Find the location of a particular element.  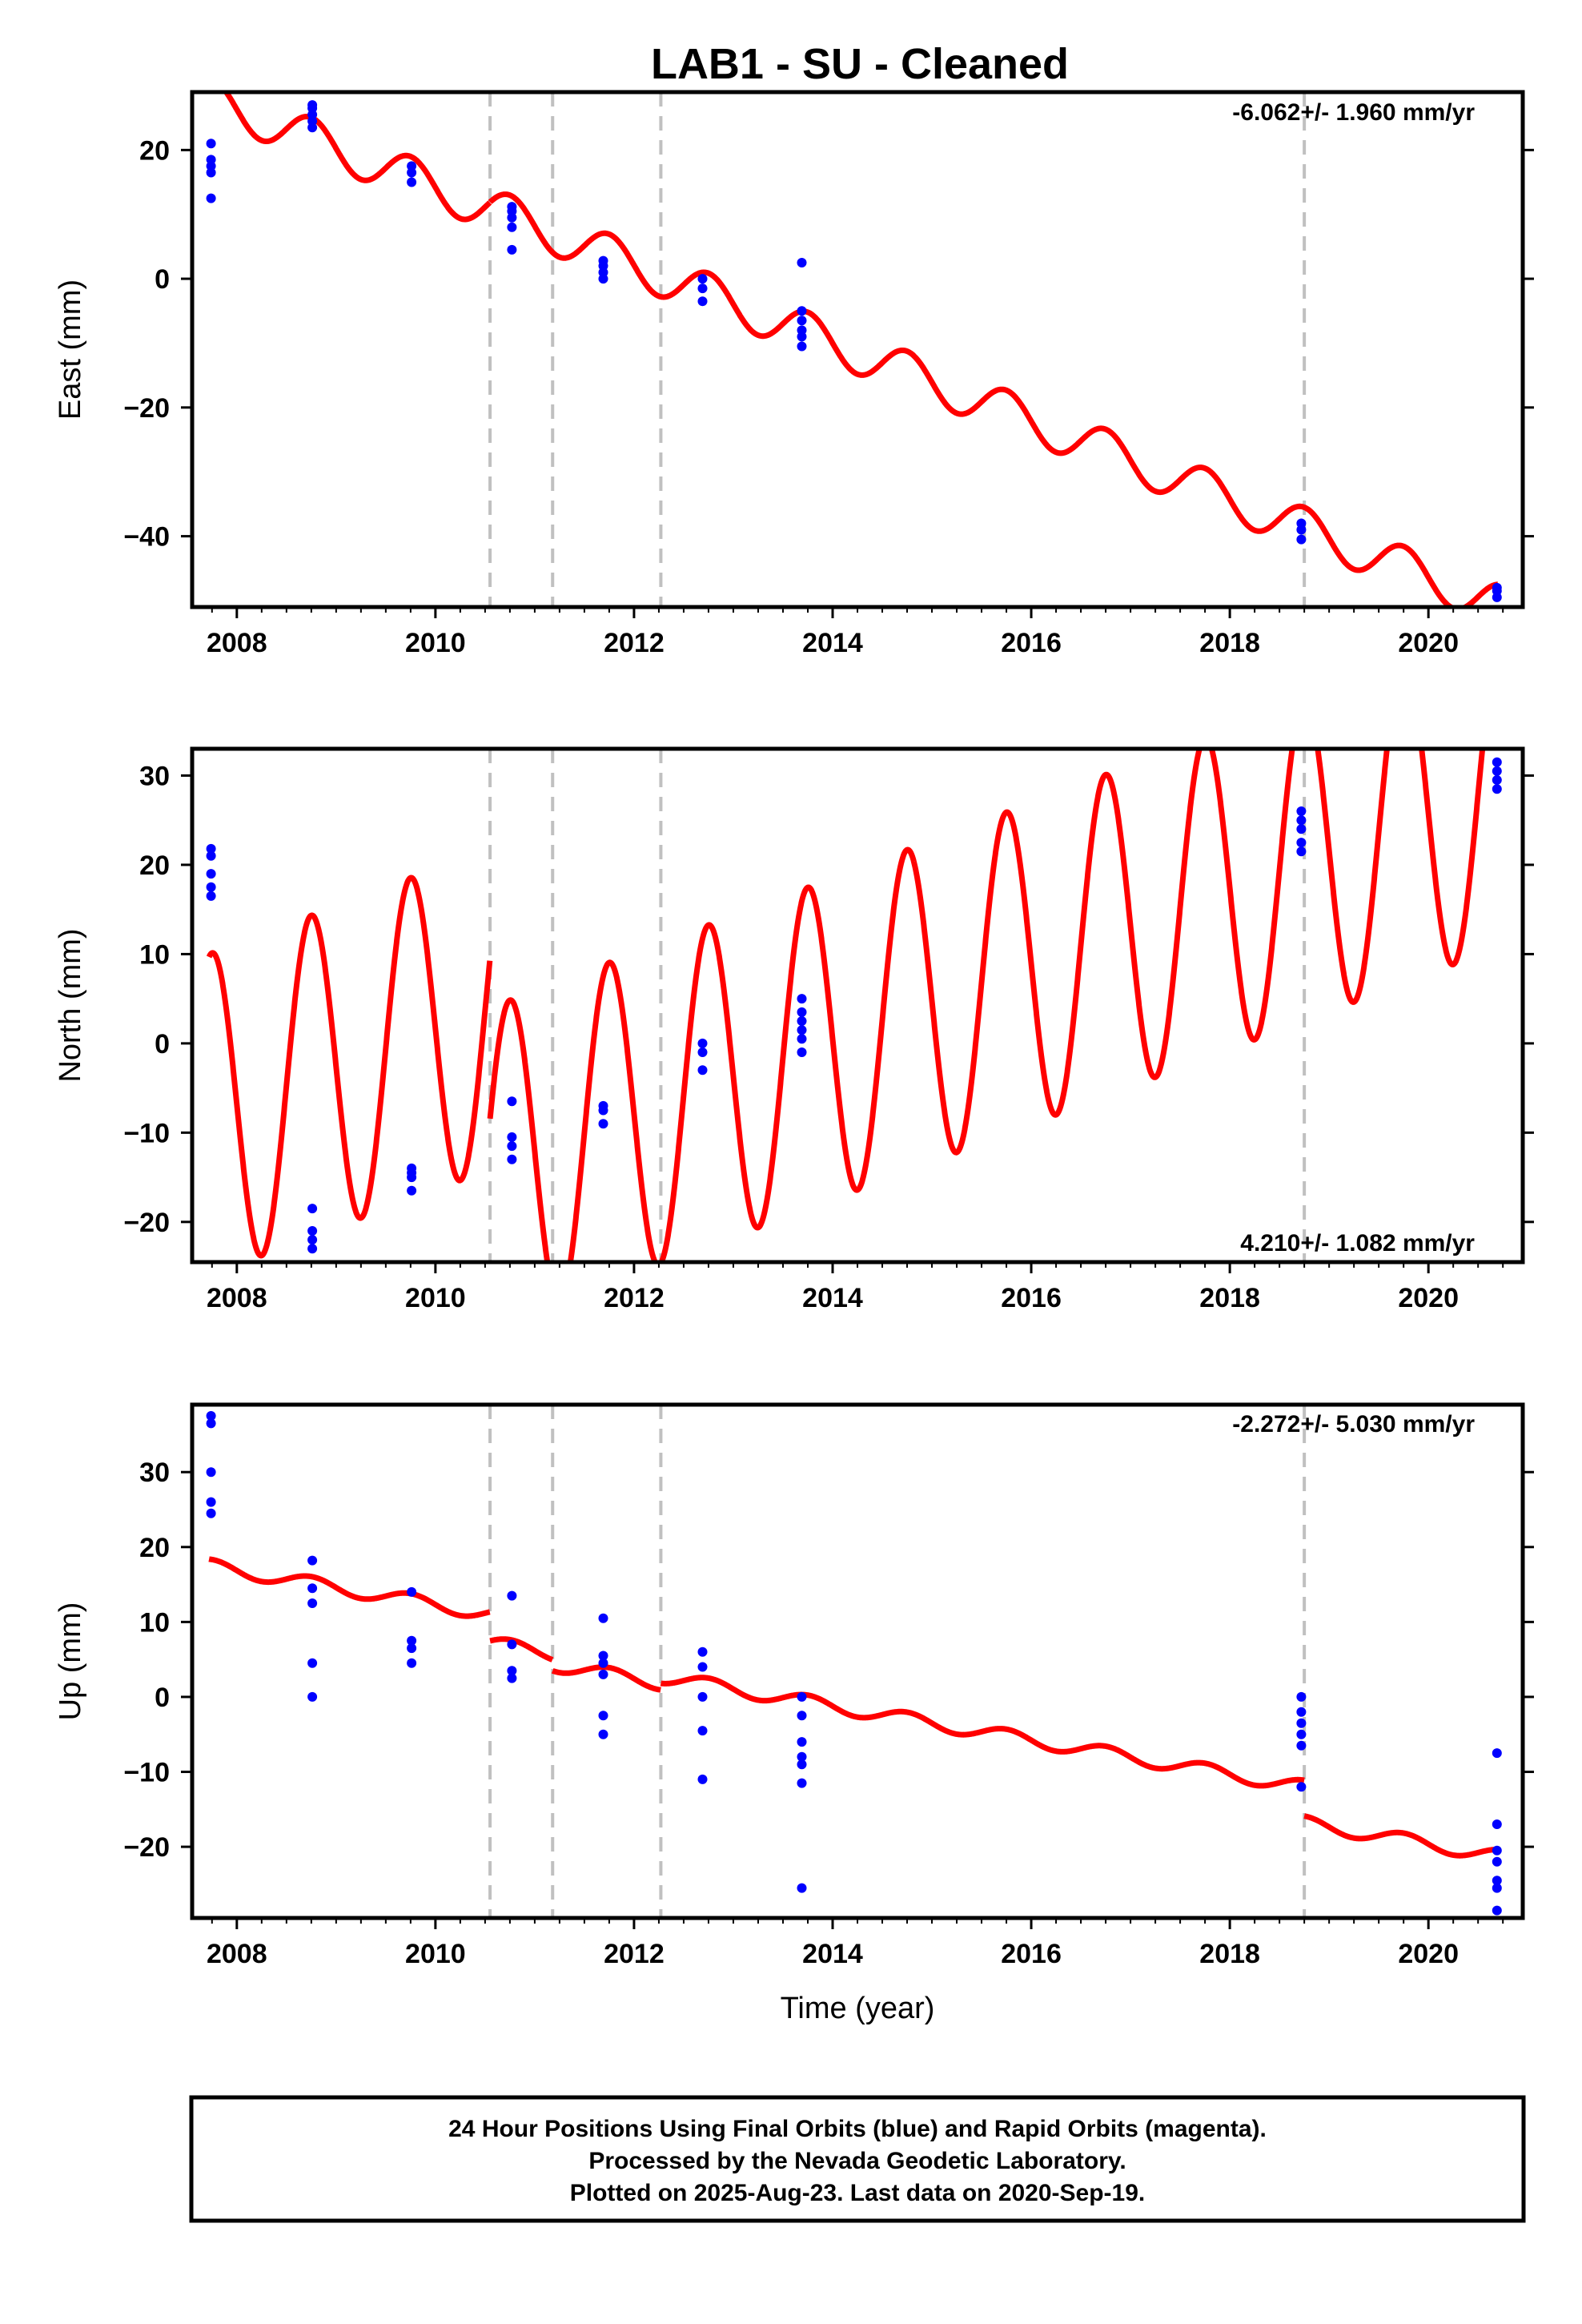

figure-title: LAB1 - SU - Cleaned is located at coordinates (860, 64).